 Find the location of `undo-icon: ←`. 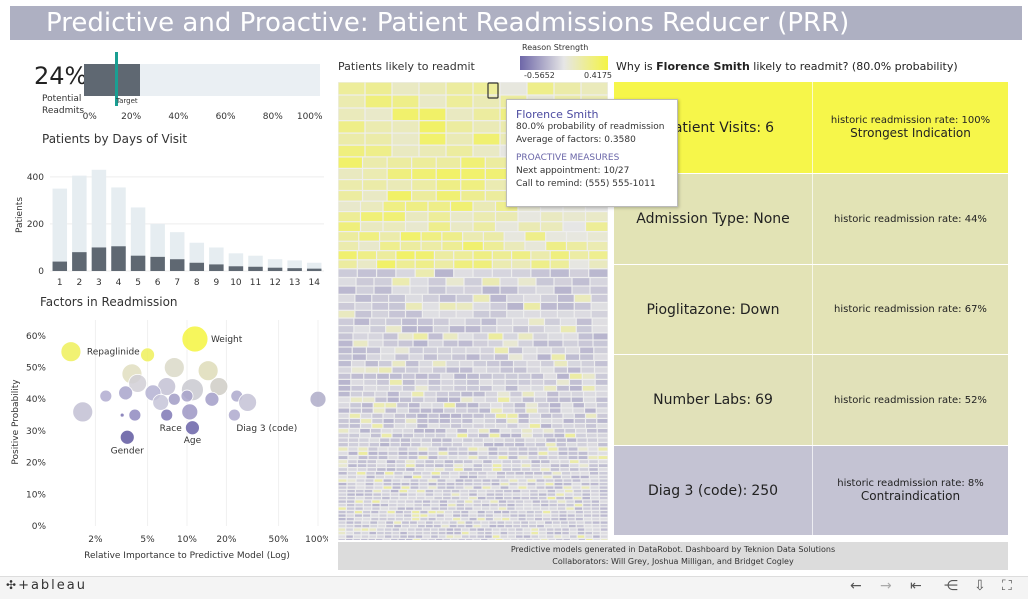

undo-icon: ← is located at coordinates (856, 586).